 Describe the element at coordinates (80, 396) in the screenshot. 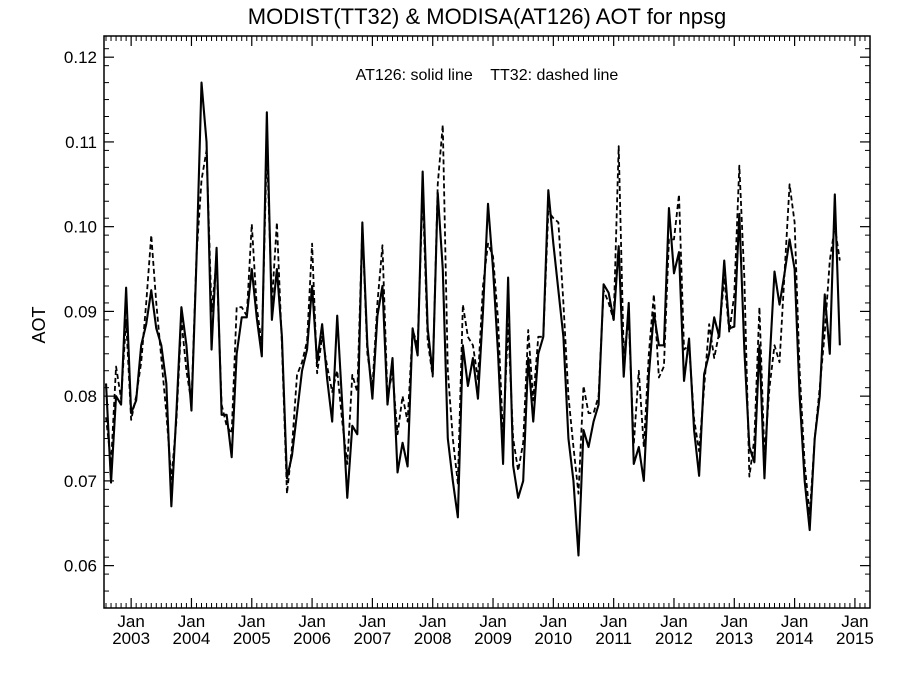

I see `y-tick-label: 0.08` at that location.